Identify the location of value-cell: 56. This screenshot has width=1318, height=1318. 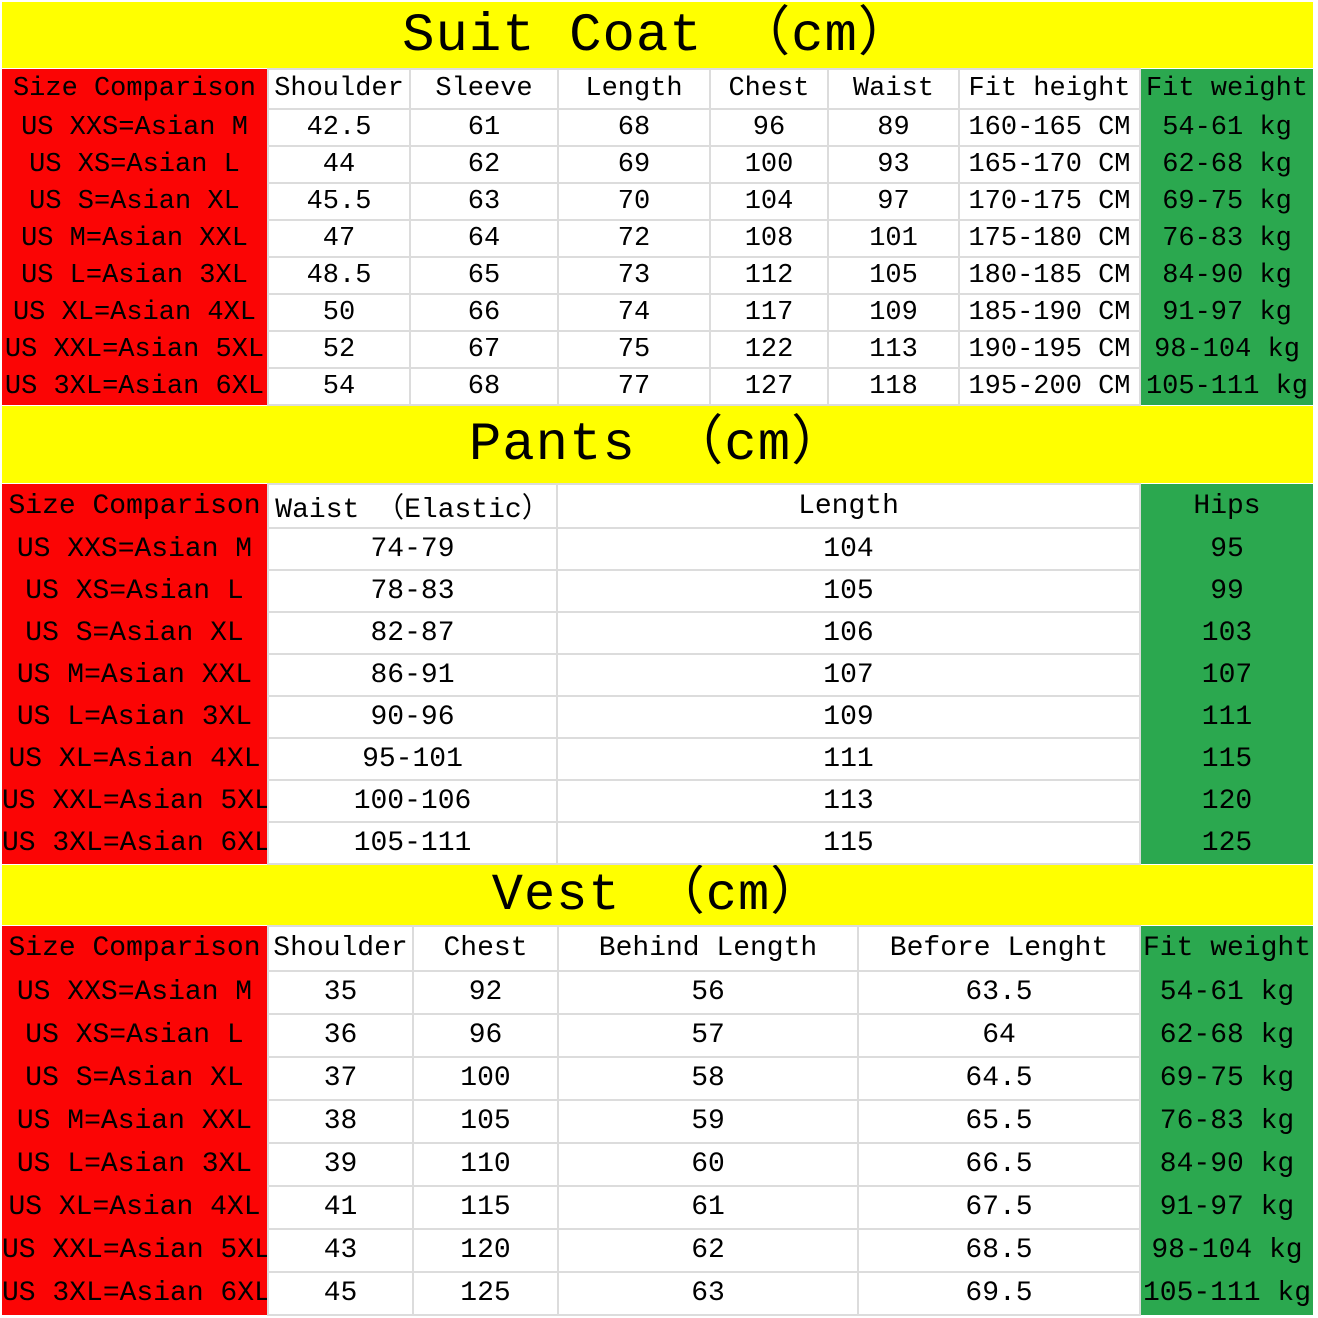
(708, 992).